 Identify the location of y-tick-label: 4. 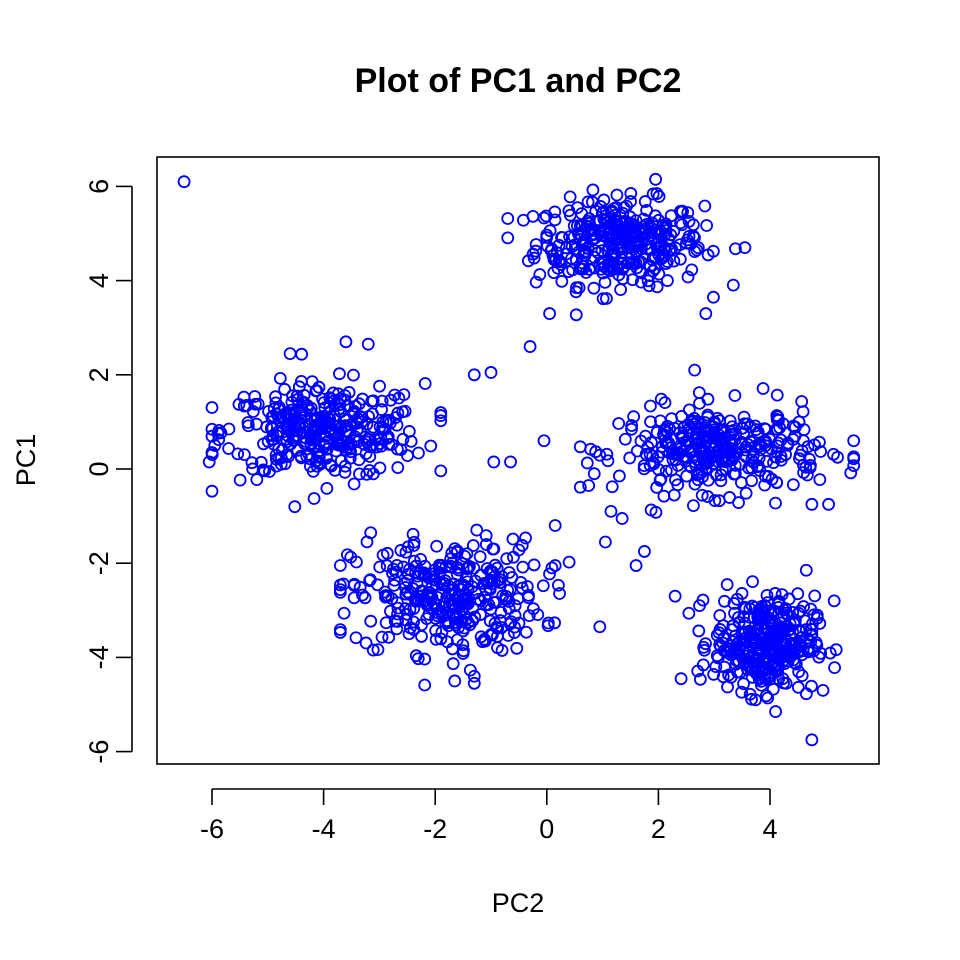
(99, 280).